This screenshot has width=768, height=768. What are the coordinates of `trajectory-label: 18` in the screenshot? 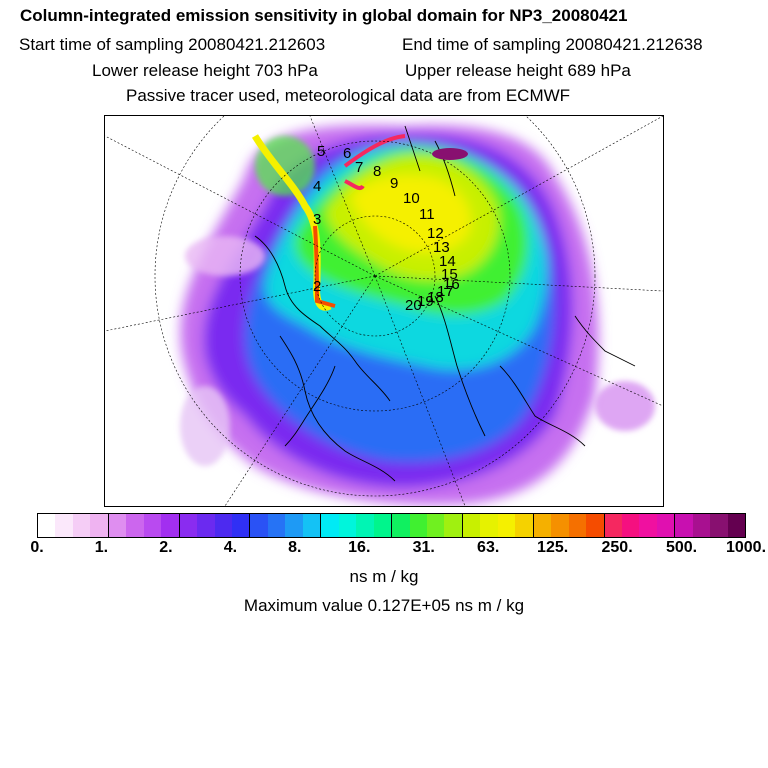 It's located at (435, 297).